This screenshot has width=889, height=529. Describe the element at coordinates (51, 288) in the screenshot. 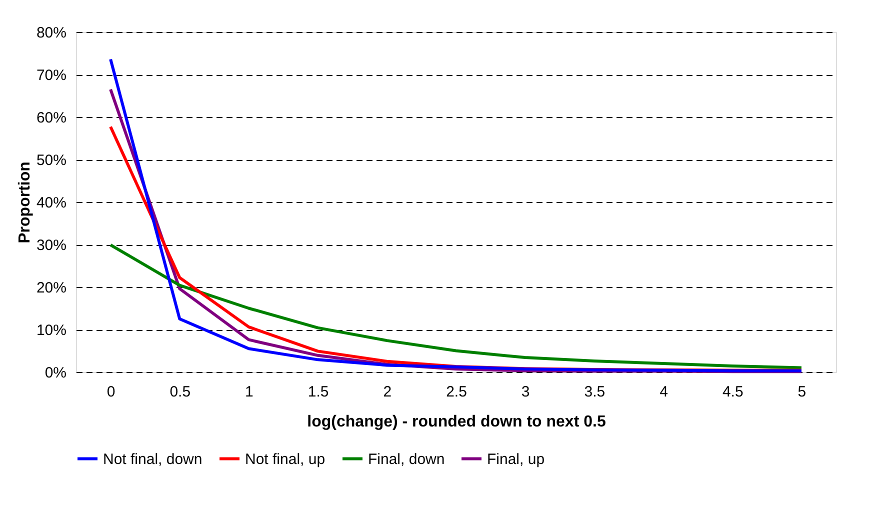

I see `y-tick-label: 20%` at that location.